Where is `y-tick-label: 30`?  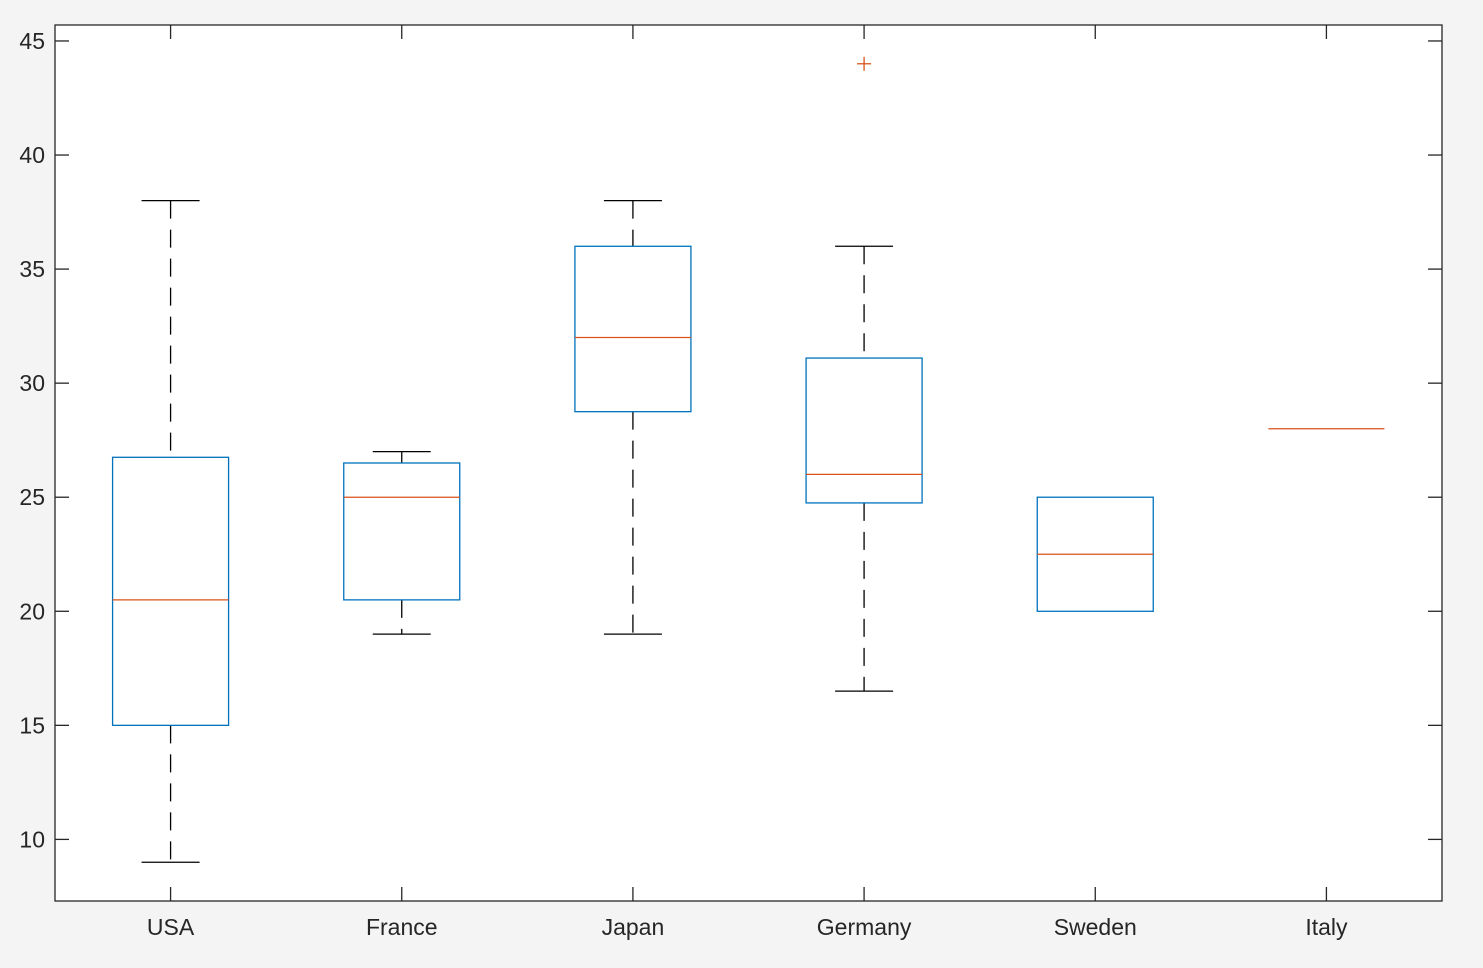 y-tick-label: 30 is located at coordinates (32, 383).